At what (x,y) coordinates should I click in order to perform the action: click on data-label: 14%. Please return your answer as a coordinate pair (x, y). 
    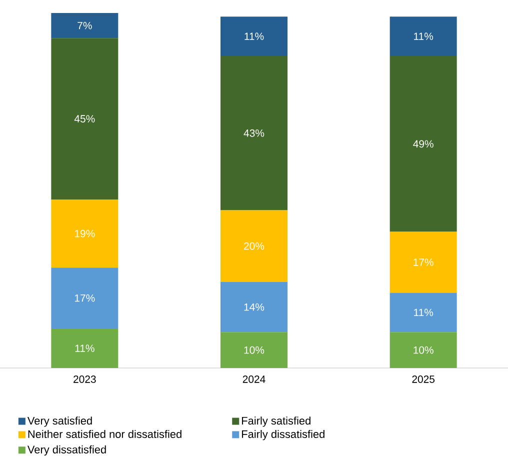
    Looking at the image, I should click on (254, 307).